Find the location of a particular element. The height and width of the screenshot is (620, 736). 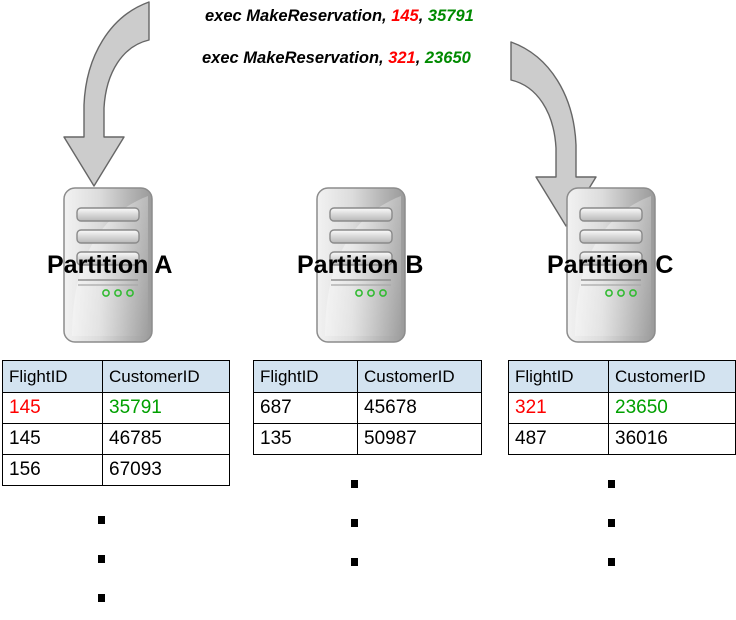

command-label-2: exec MakeReservation, 321, 23650 is located at coordinates (336, 58).